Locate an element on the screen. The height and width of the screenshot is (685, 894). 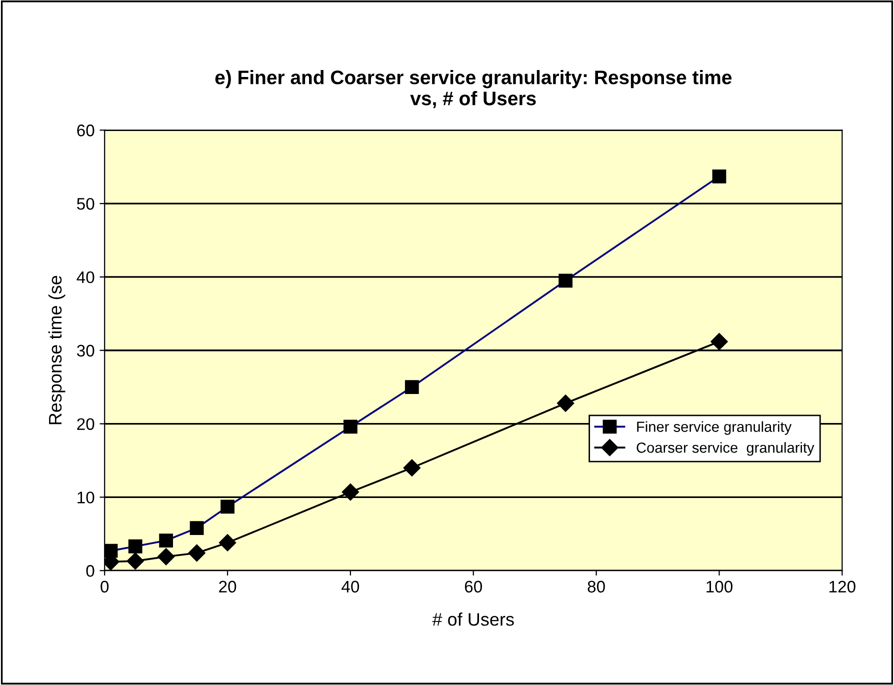
y-tick-label: 50 is located at coordinates (85, 204).